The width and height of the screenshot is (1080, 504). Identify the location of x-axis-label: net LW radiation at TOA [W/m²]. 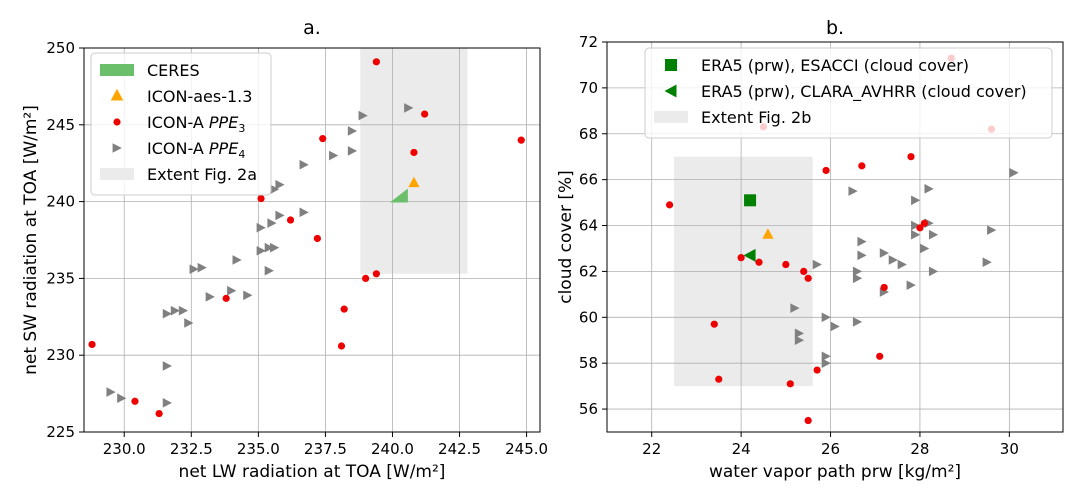
(312, 472).